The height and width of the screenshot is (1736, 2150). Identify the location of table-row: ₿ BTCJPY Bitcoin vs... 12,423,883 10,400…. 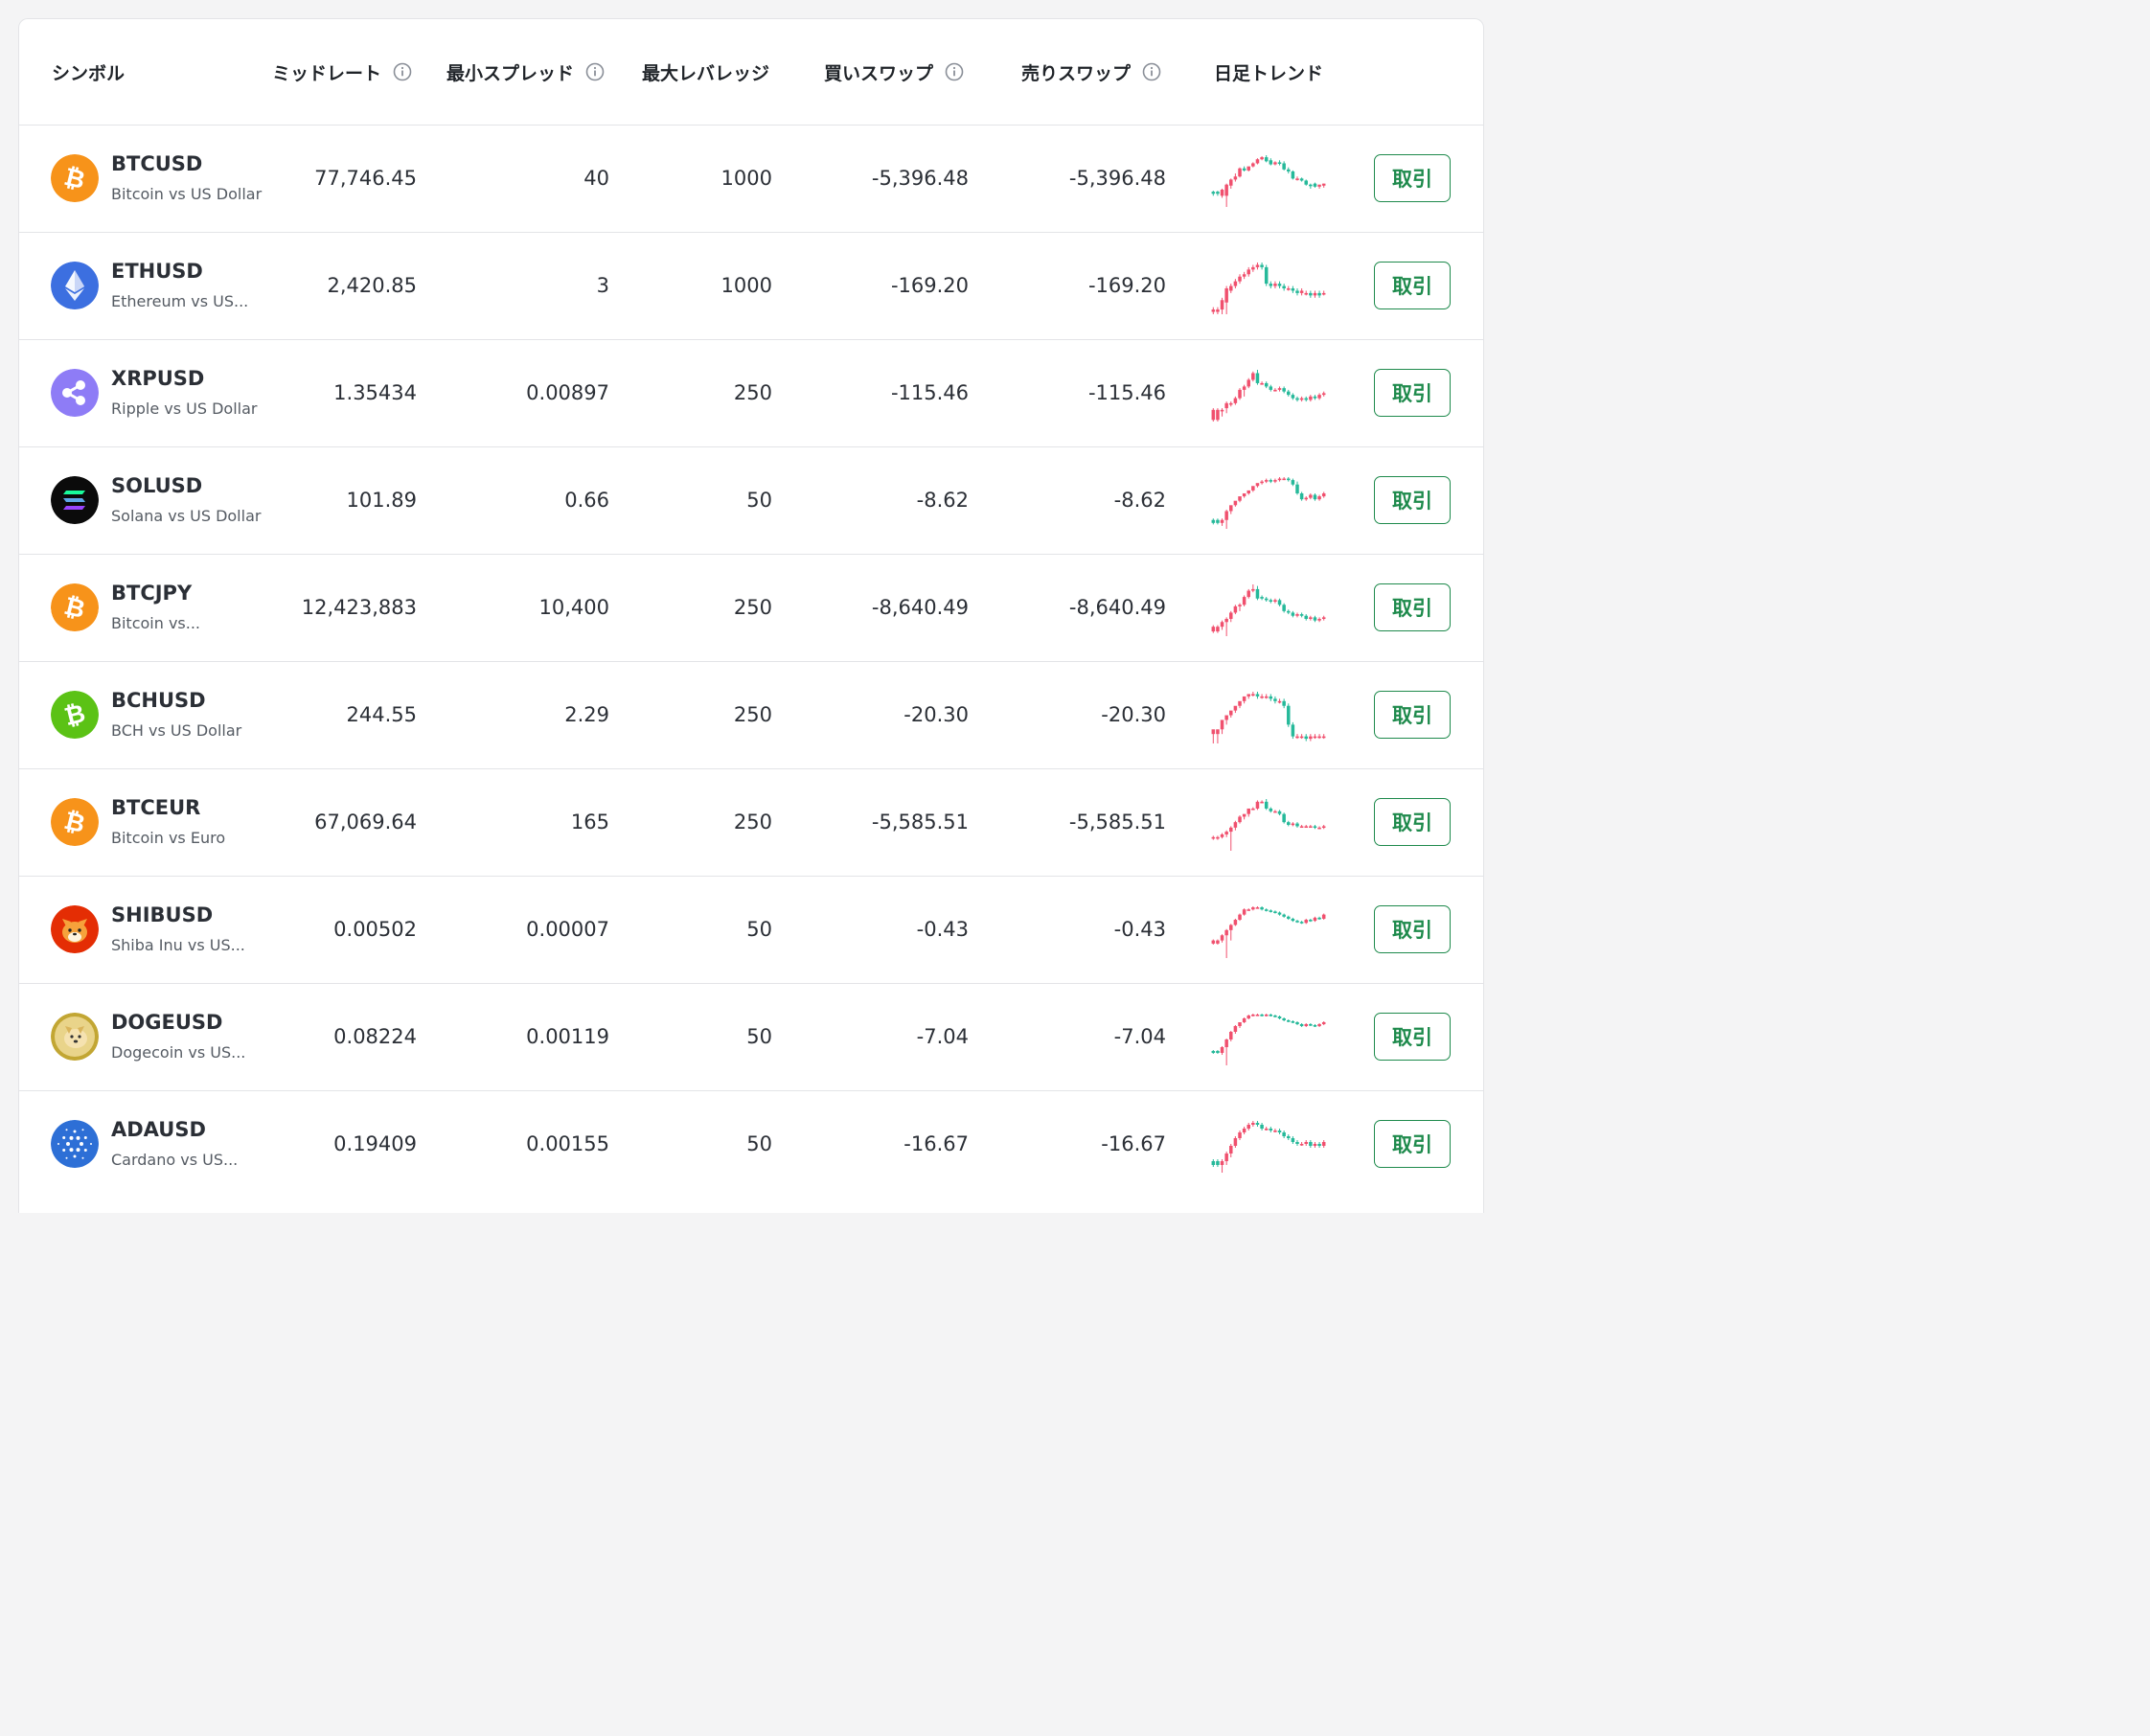
(751, 608).